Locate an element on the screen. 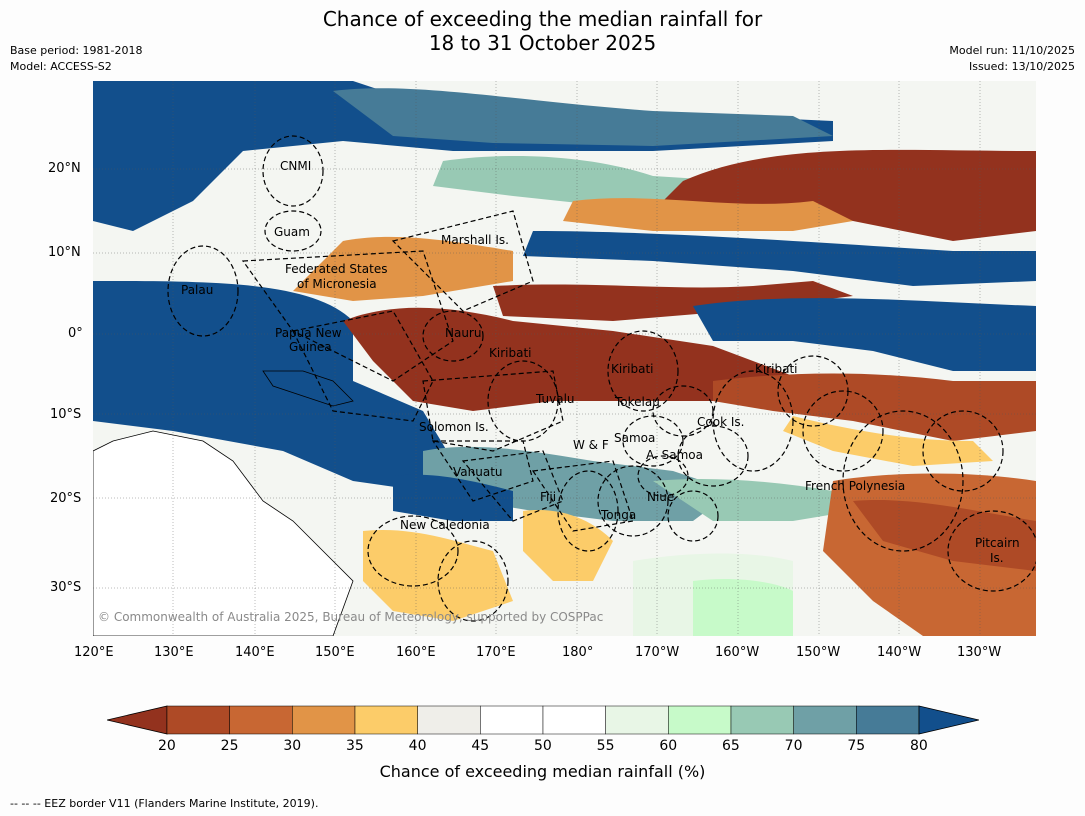 This screenshot has width=1085, height=816. region-label: French Polynesia is located at coordinates (855, 486).